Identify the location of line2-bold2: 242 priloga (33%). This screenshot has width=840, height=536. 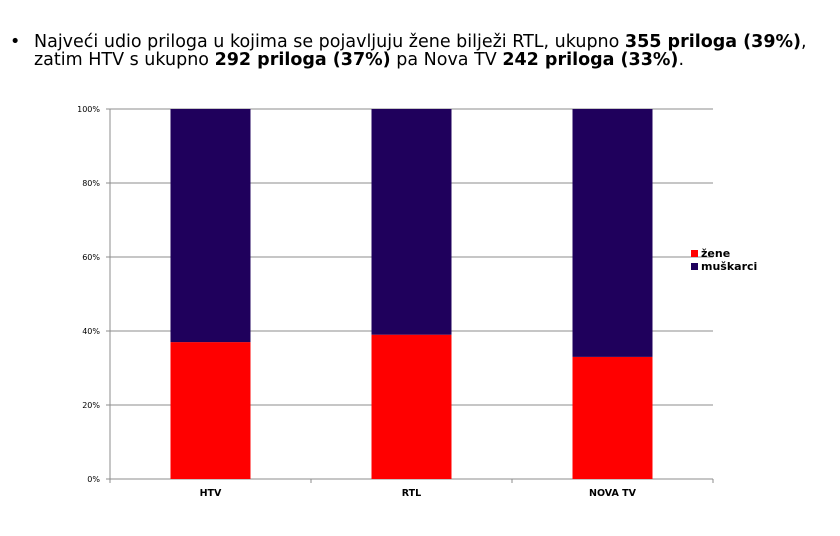
(590, 60).